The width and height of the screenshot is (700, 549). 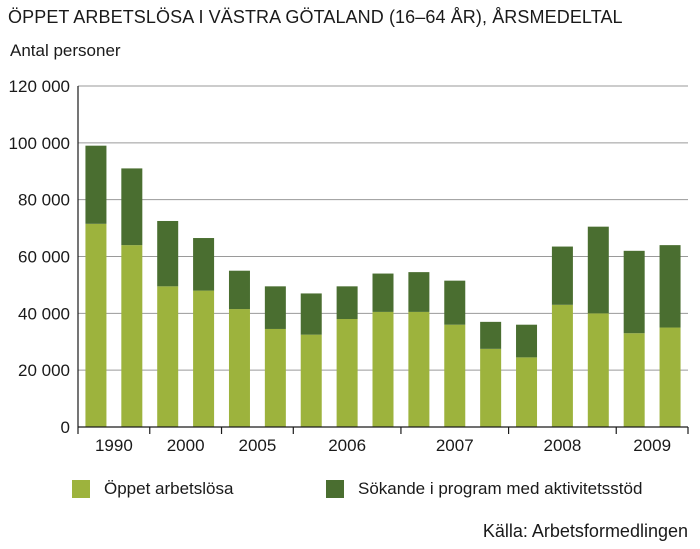 I want to click on legend-item-program: Sökande i program med aktivitetsstöd, so click(x=484, y=489).